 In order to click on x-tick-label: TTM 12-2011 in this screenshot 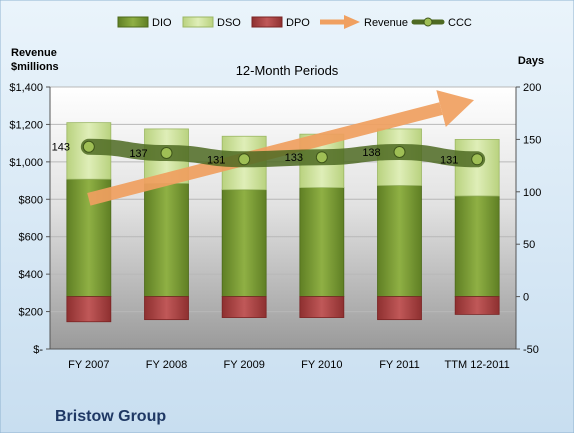, I will do `click(477, 365)`.